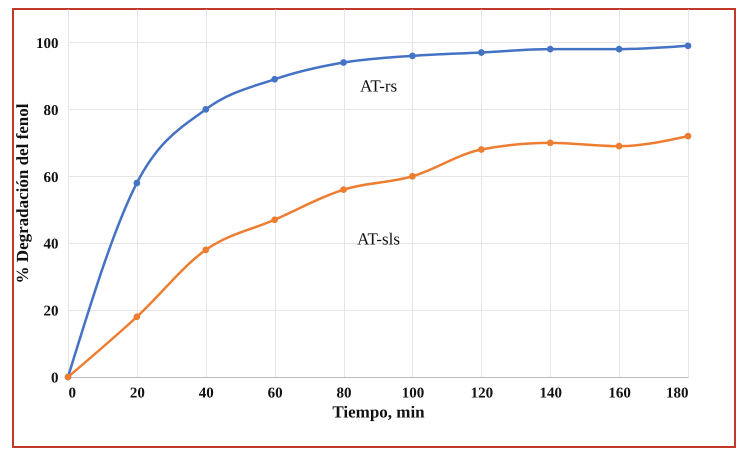 This screenshot has height=454, width=750. What do you see at coordinates (413, 394) in the screenshot?
I see `x-tick-label: 100` at bounding box center [413, 394].